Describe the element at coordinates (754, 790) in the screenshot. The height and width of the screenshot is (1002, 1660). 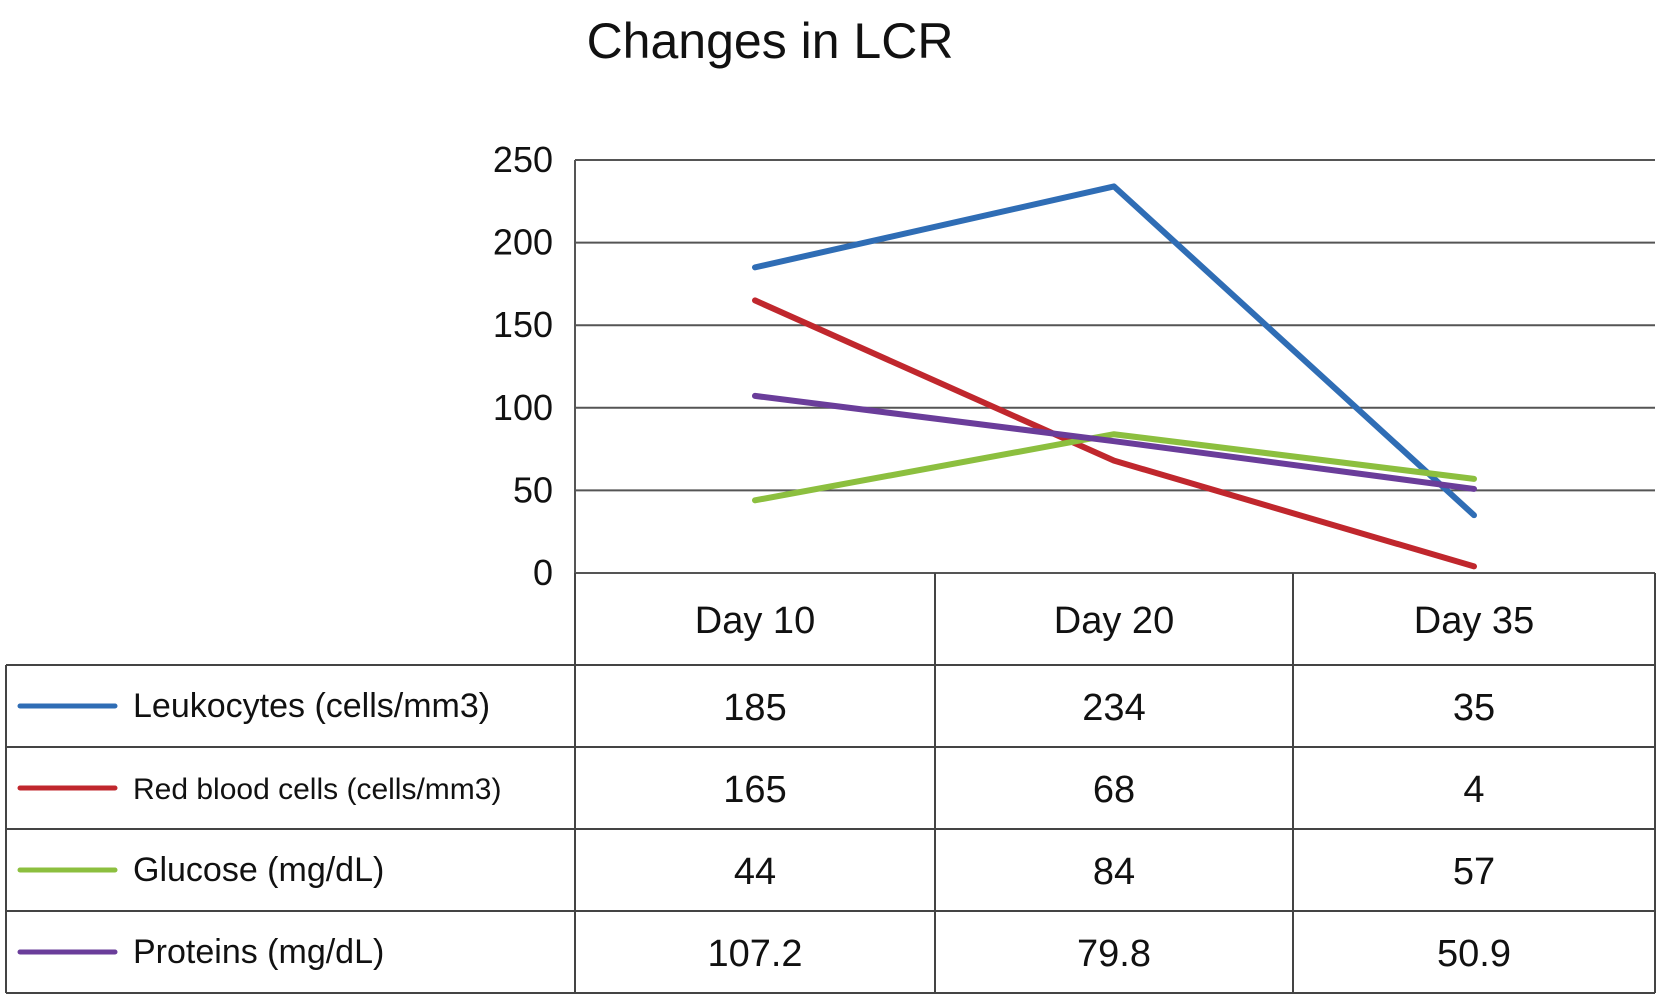
I see `data-label: 165` at that location.